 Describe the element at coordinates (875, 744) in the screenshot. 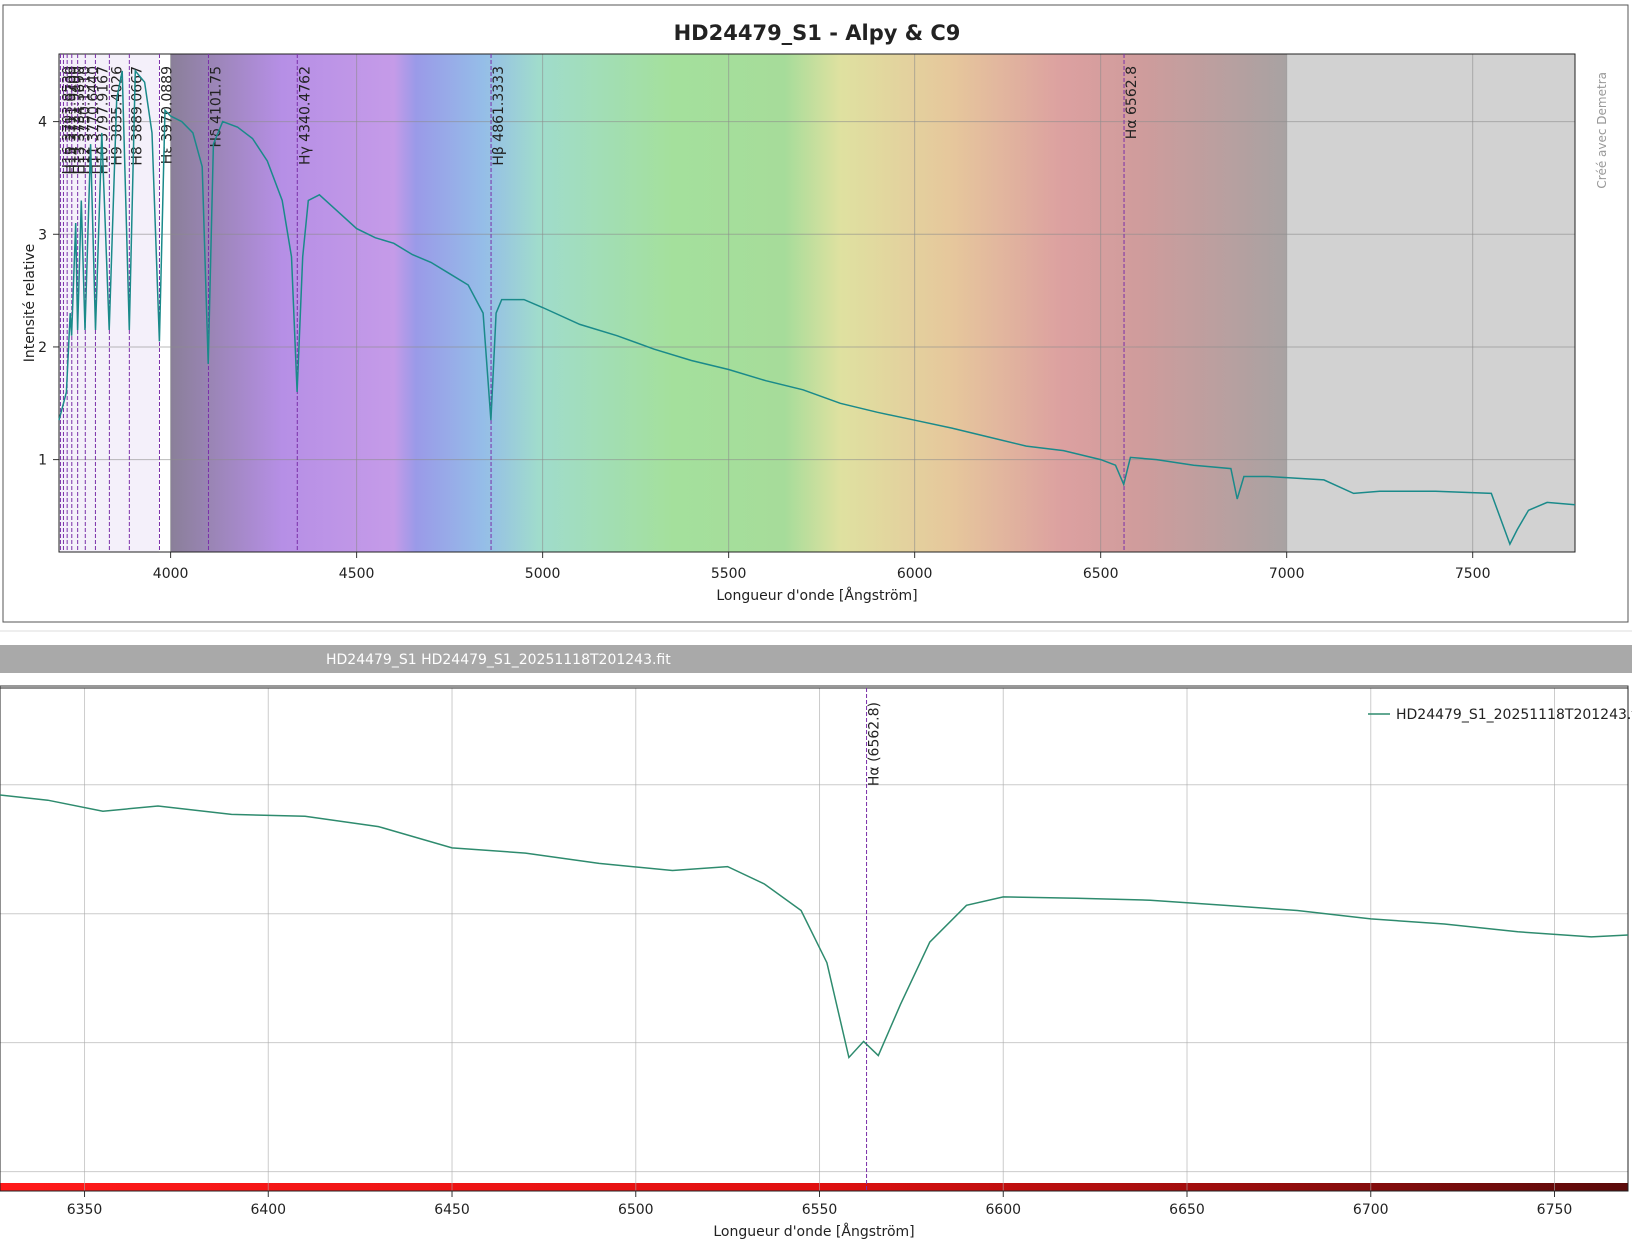

I see `line-label: Hα (6562.8)` at that location.